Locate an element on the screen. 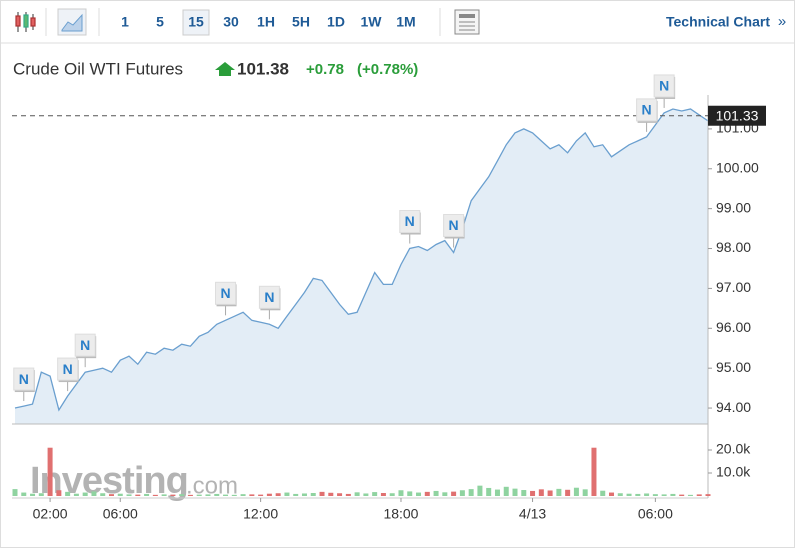 The width and height of the screenshot is (795, 548). y-tick-label: 100.00 is located at coordinates (737, 167).